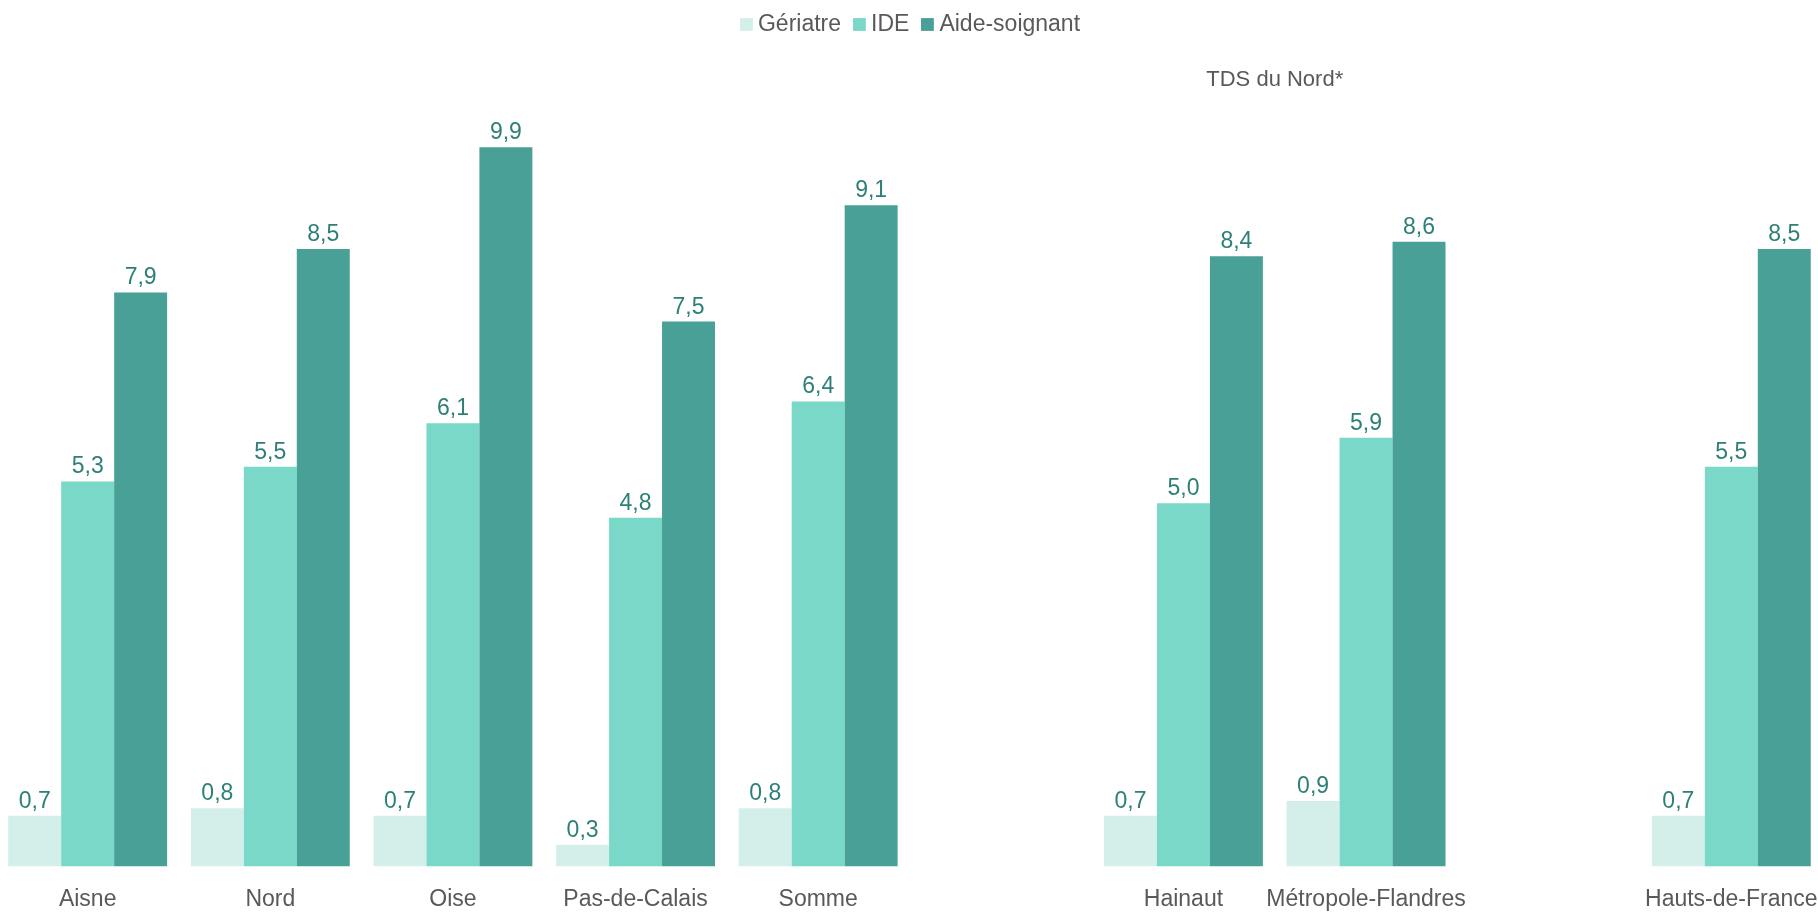 The height and width of the screenshot is (913, 1818). Describe the element at coordinates (688, 305) in the screenshot. I see `data-label: 7,5` at that location.